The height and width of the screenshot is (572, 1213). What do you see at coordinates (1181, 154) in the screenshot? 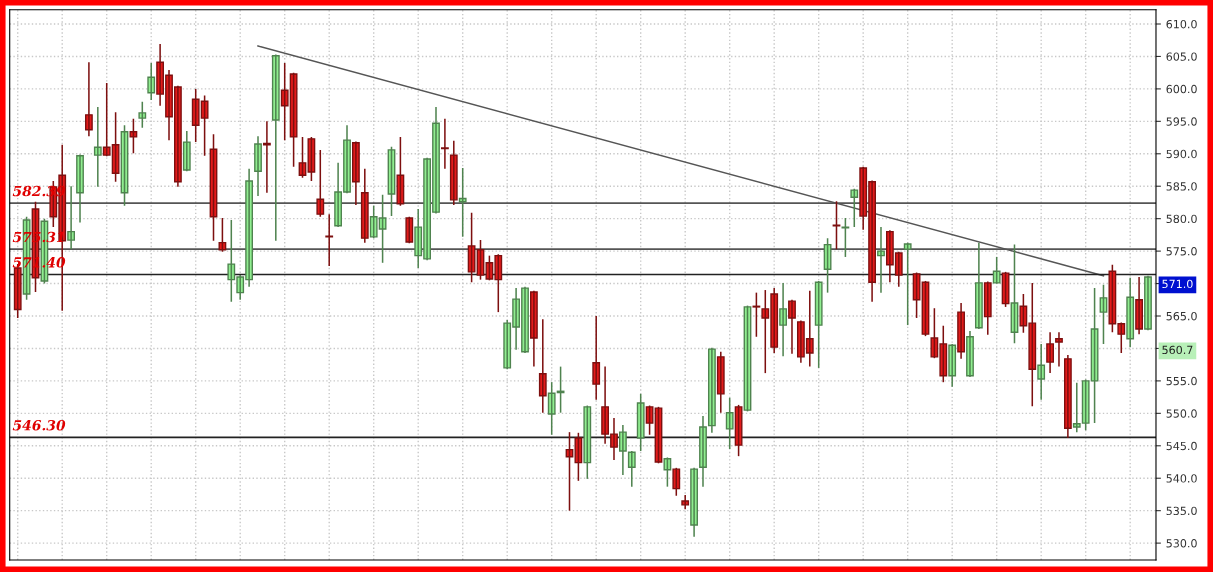
I see `y-tick-label: 590.0` at bounding box center [1181, 154].